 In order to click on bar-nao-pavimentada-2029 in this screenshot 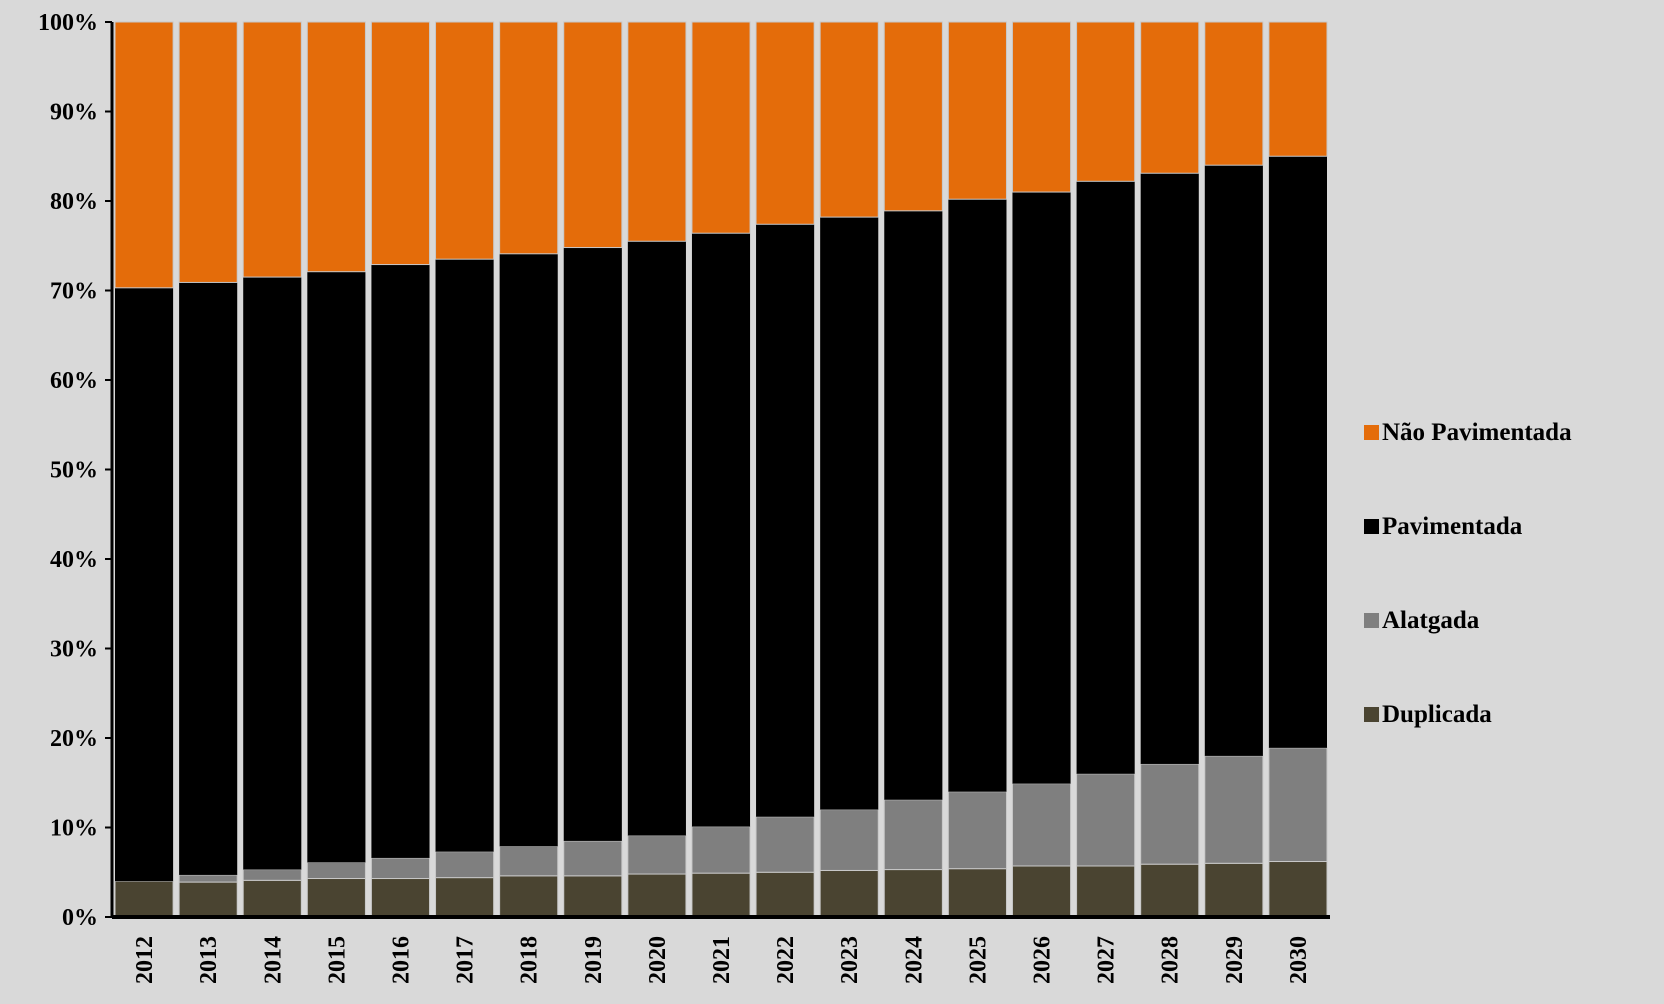, I will do `click(1234, 93)`.